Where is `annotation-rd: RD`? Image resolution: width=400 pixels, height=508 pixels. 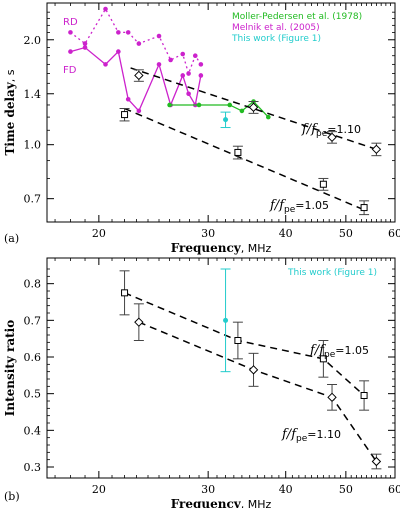 annotation-rd: RD is located at coordinates (70, 22).